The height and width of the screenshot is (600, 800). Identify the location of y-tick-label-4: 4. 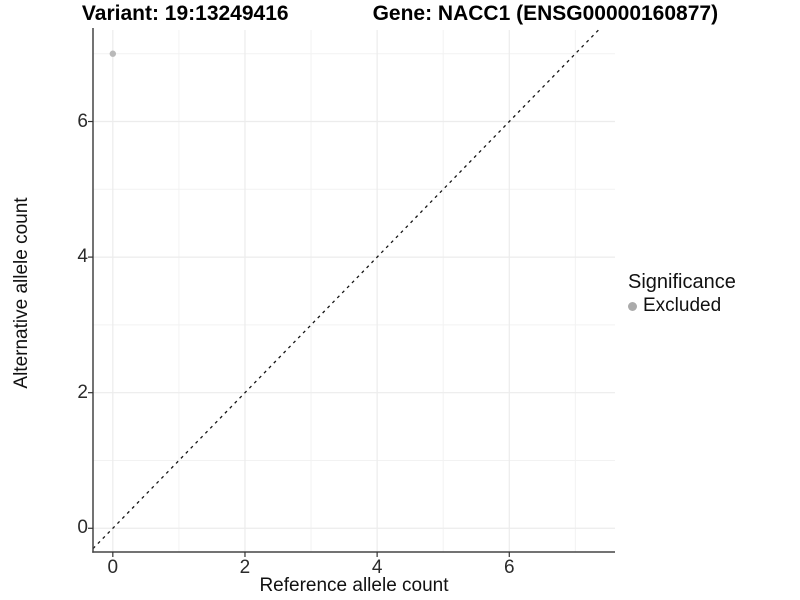
(82, 257).